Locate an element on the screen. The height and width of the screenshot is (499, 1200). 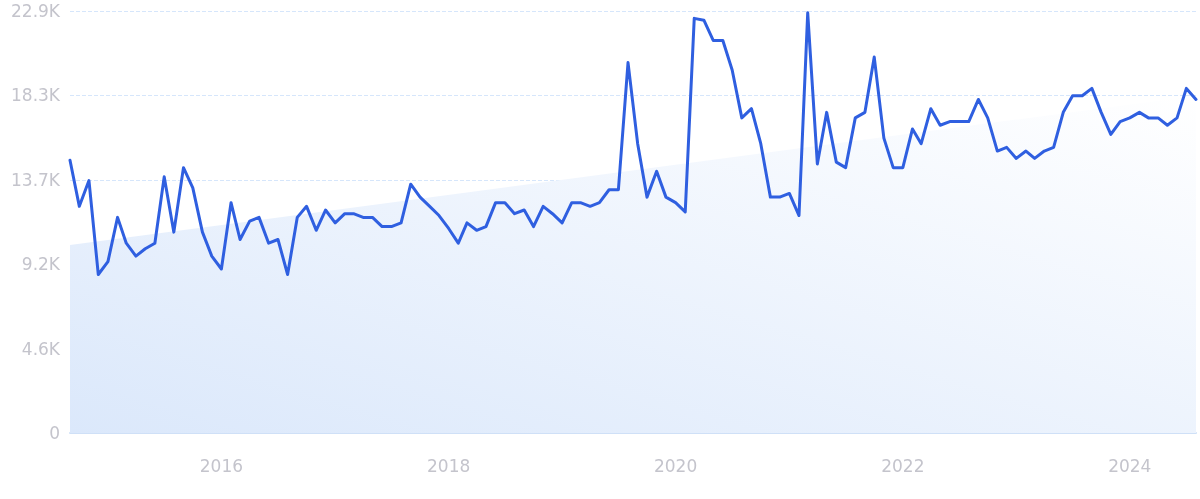
y-tick-label: 18.3K is located at coordinates (36, 95).